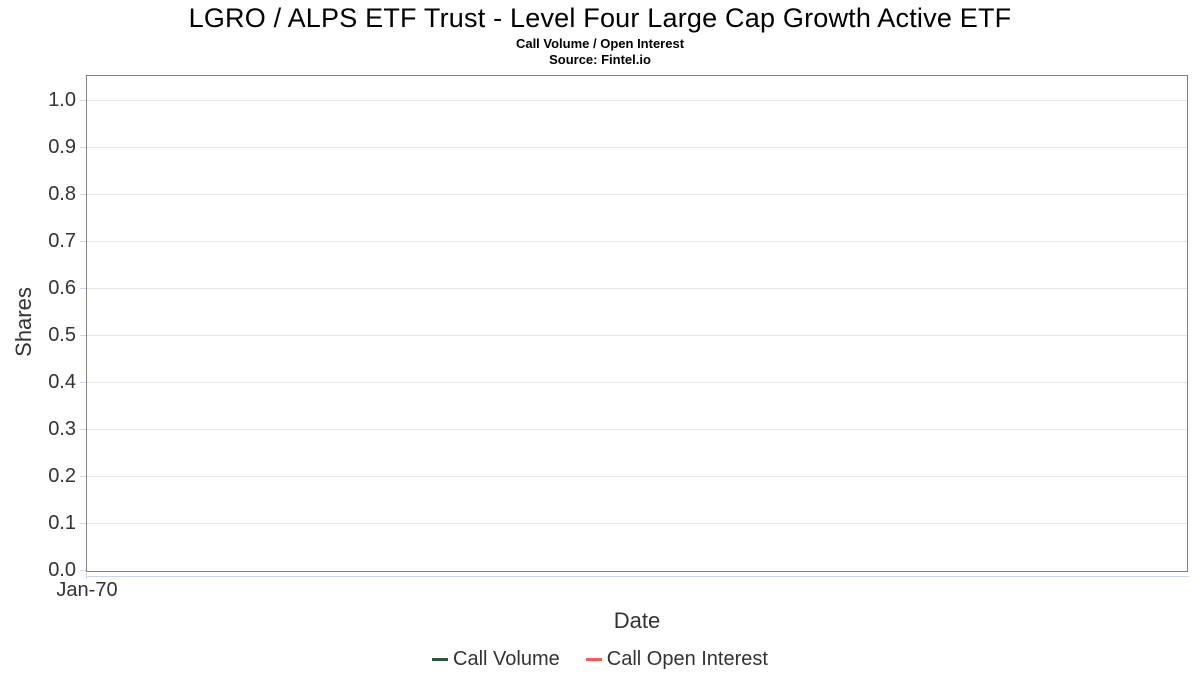  Describe the element at coordinates (86, 576) in the screenshot. I see `x-tick-mark` at that location.